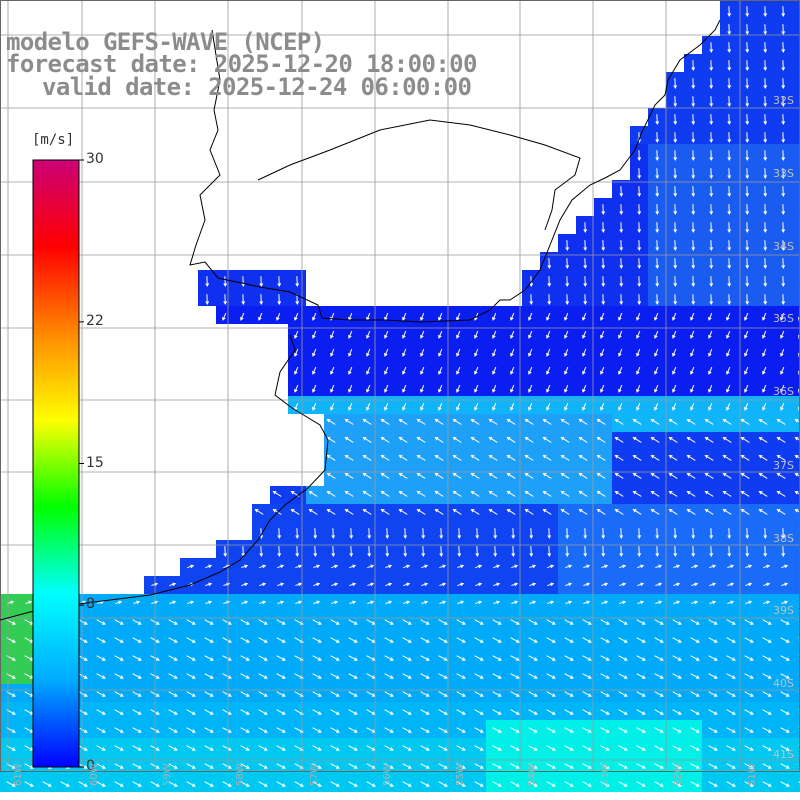 This screenshot has height=800, width=800. What do you see at coordinates (783, 173) in the screenshot?
I see `latitude-label: 33S` at bounding box center [783, 173].